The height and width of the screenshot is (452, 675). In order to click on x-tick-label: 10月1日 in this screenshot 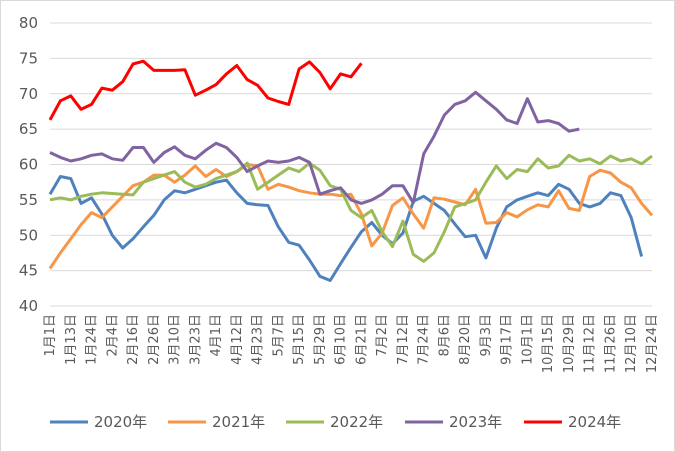, I will do `click(527, 339)`.